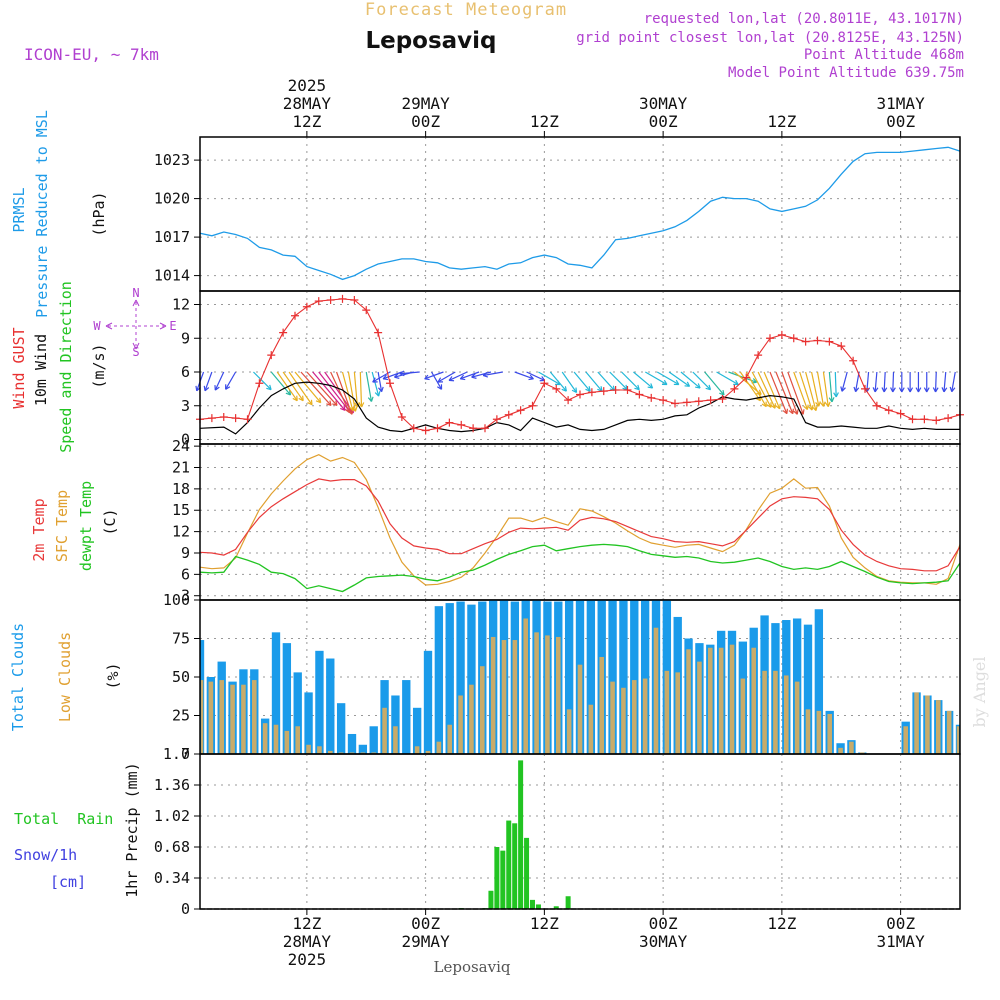  I want to click on bottom-time-label: 31MAY, so click(901, 941).